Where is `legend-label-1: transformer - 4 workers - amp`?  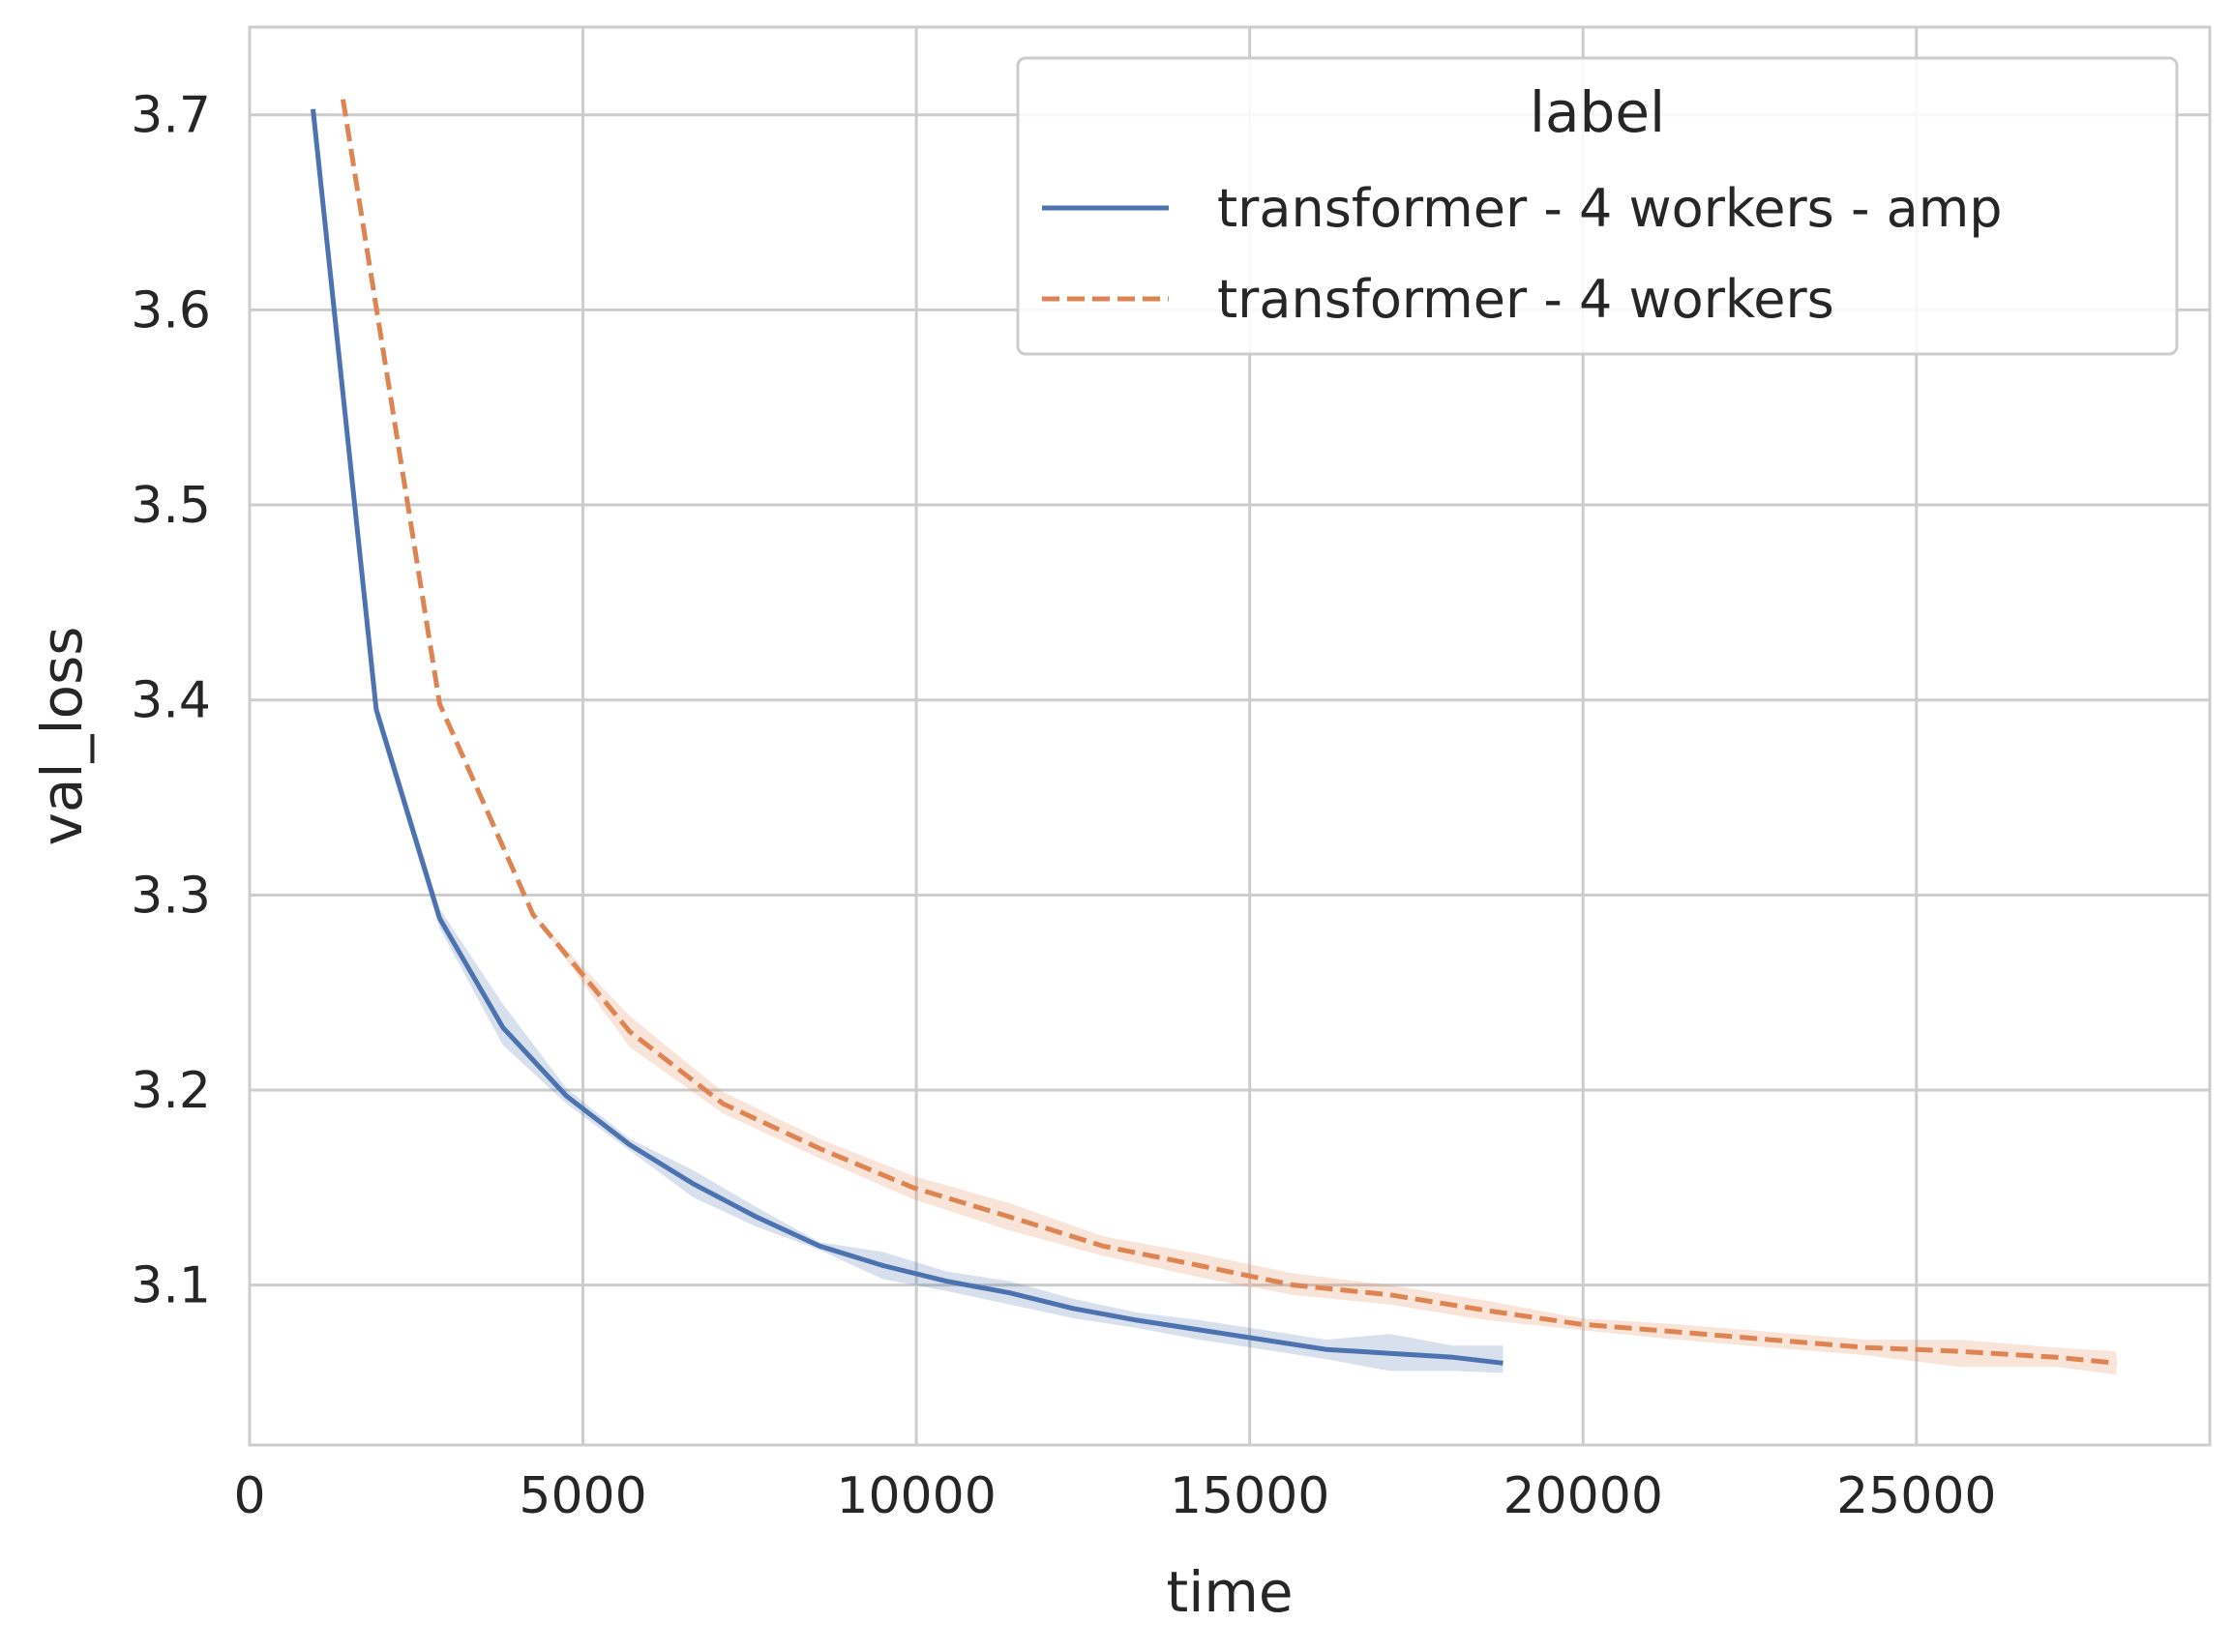
legend-label-1: transformer - 4 workers - amp is located at coordinates (1610, 208).